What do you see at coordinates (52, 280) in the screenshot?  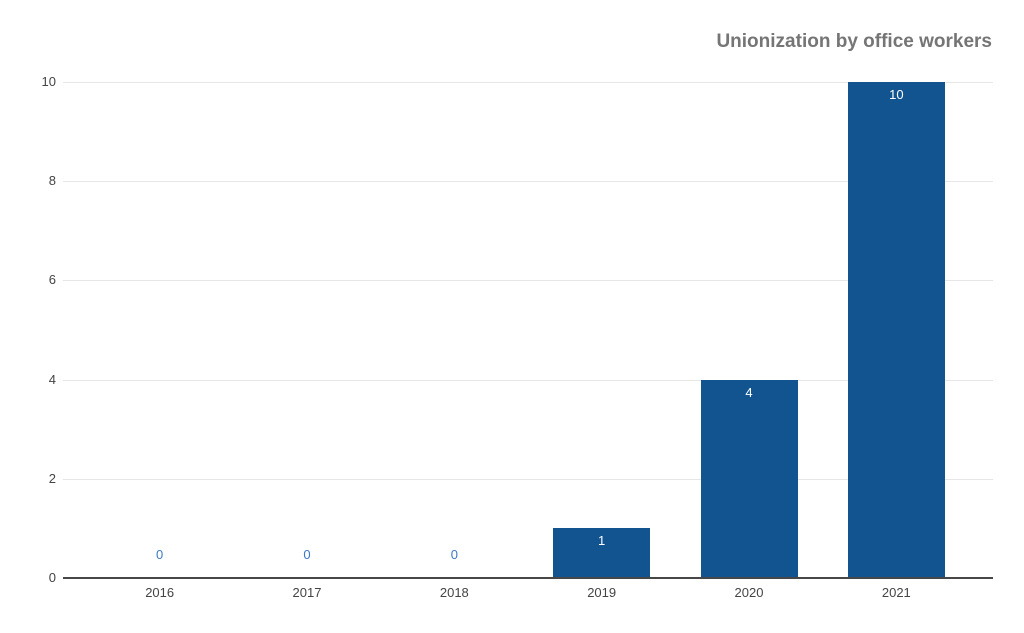 I see `y-axis-tick-label: 6` at bounding box center [52, 280].